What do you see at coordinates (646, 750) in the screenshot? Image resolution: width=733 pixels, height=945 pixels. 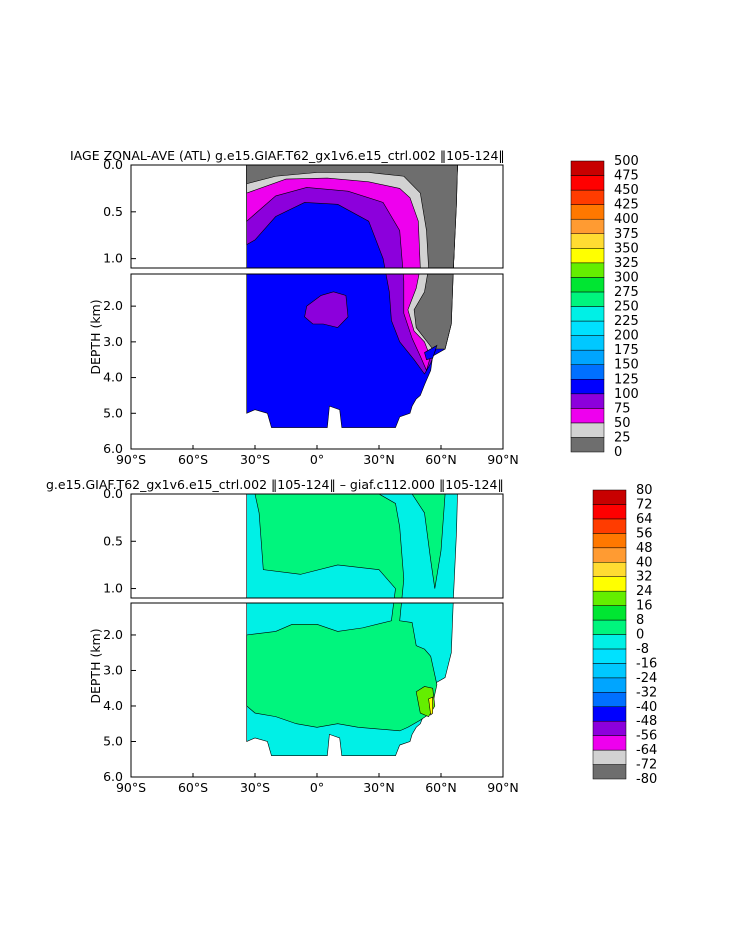 I see `colorbar-label: -64` at bounding box center [646, 750].